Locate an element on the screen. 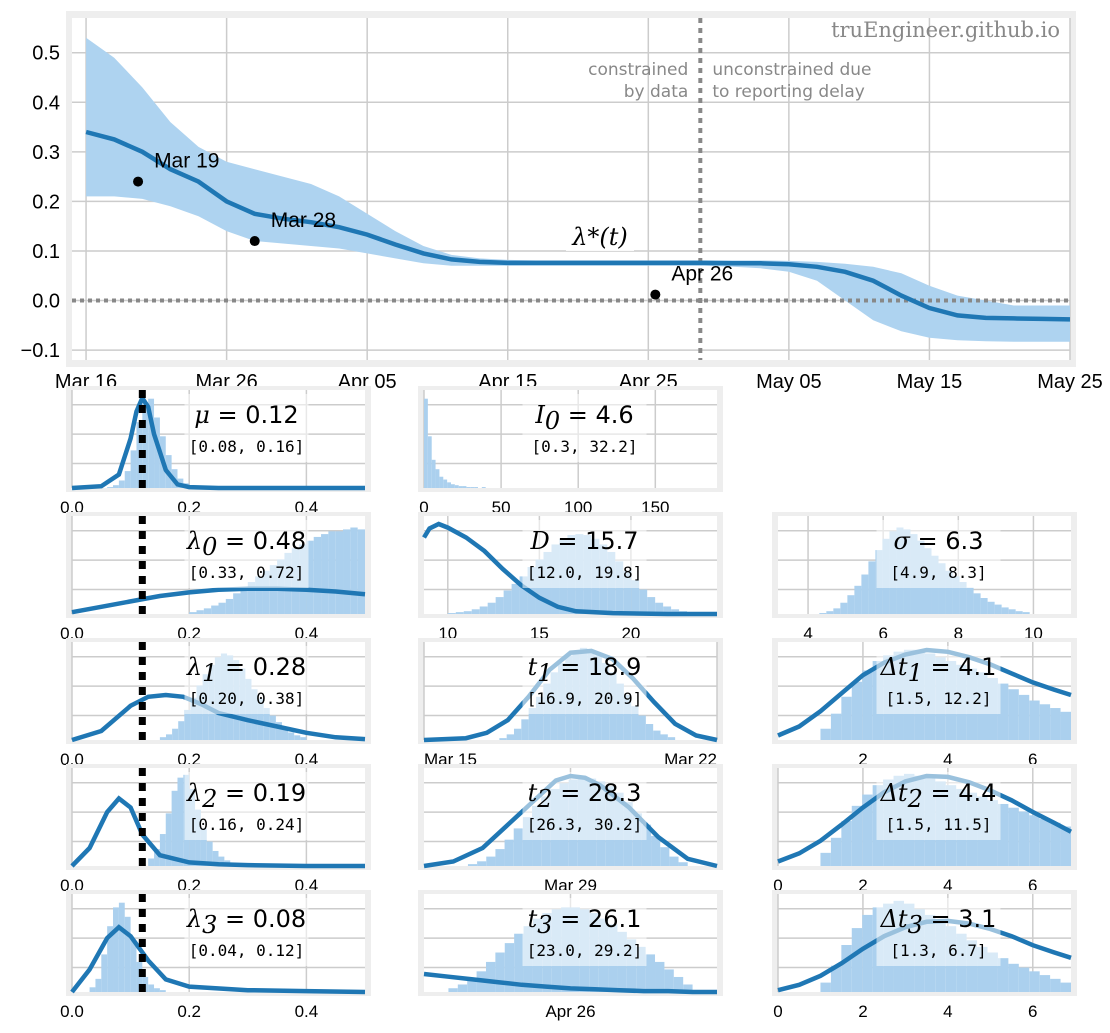 This screenshot has width=1110, height=1033. panel-x-tick-label: 2 is located at coordinates (862, 885).